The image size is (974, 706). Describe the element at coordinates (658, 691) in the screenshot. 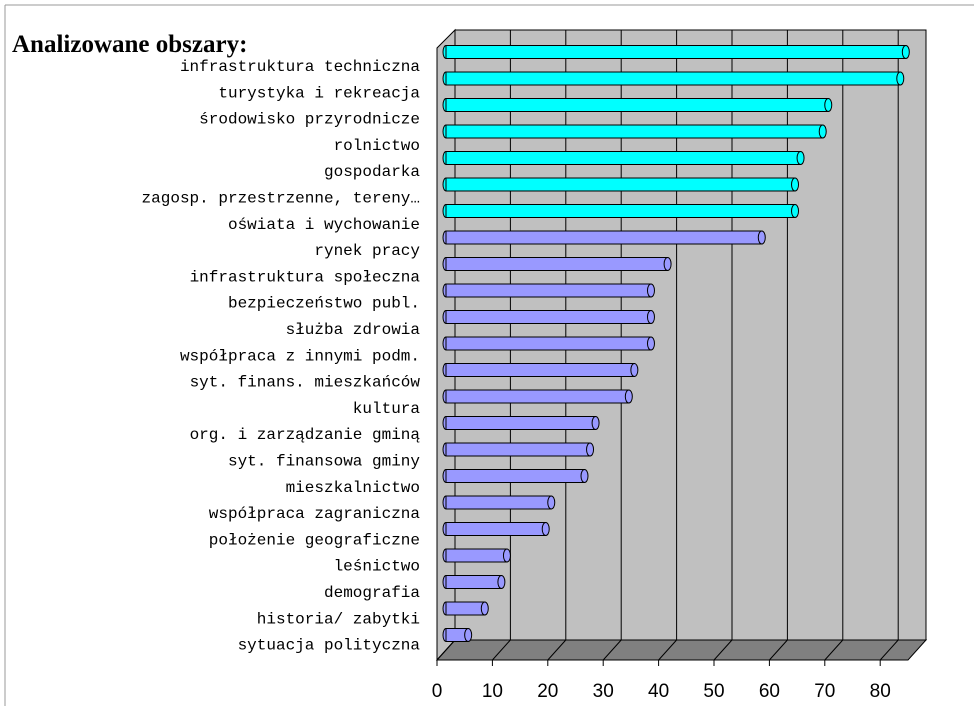

I see `x-tick-label: 40` at that location.